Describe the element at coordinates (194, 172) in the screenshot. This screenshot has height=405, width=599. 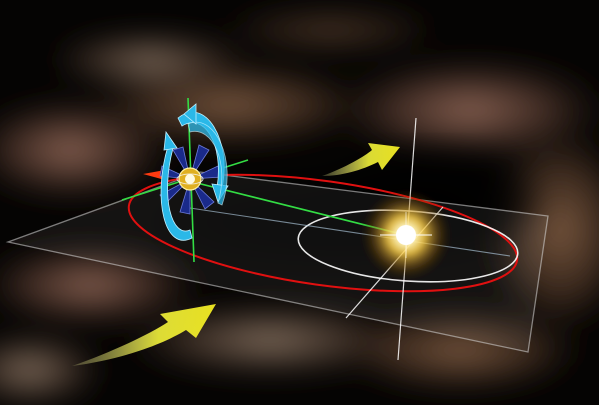
I see `rotation-arrow-icon` at that location.